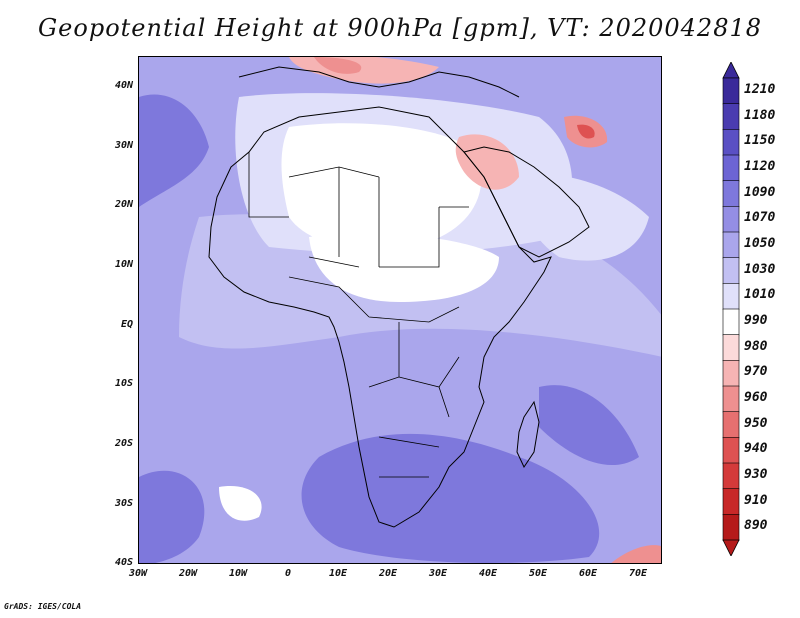 The image size is (800, 618). I want to click on colorbar-label: 910, so click(756, 500).